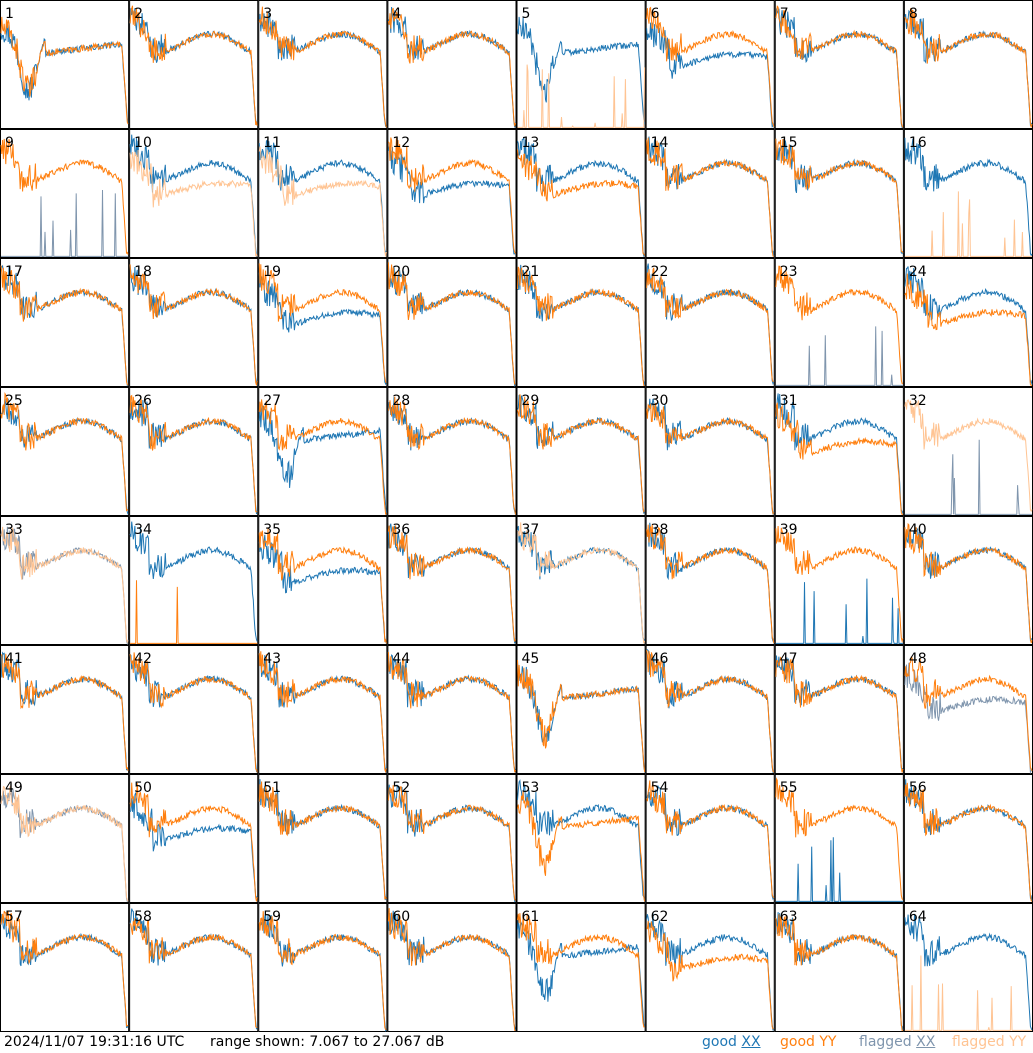 This screenshot has width=1033, height=1053. I want to click on legend-good-xx-prefix: good, so click(722, 1042).